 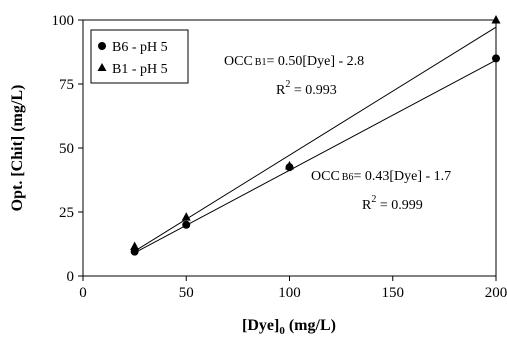 What do you see at coordinates (83, 293) in the screenshot?
I see `x-tick-label: 0` at bounding box center [83, 293].